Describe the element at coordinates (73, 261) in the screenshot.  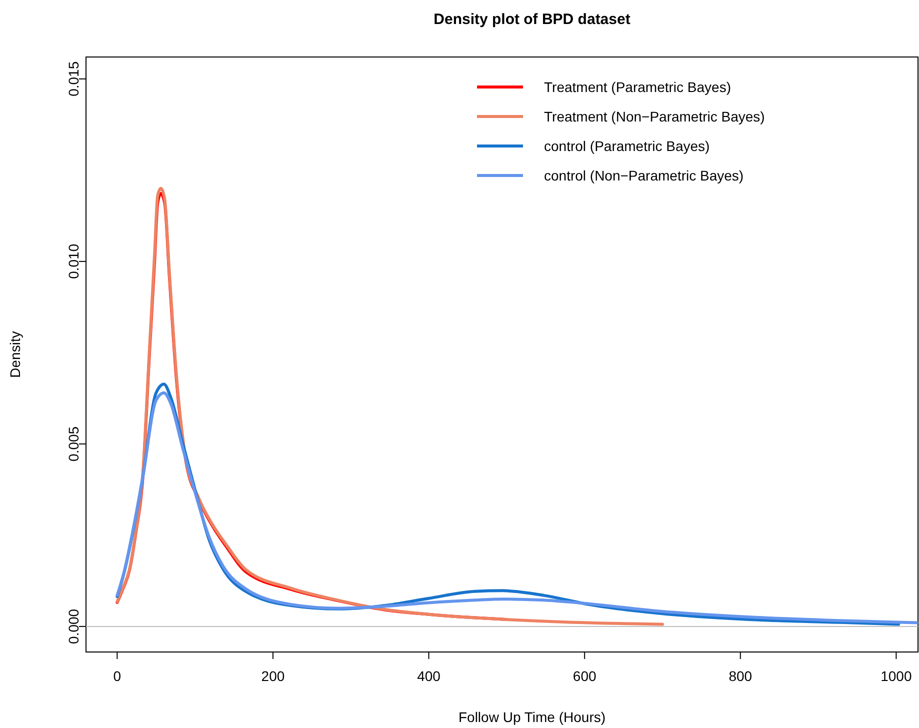
I see `y-tick-label: 0.010` at that location.